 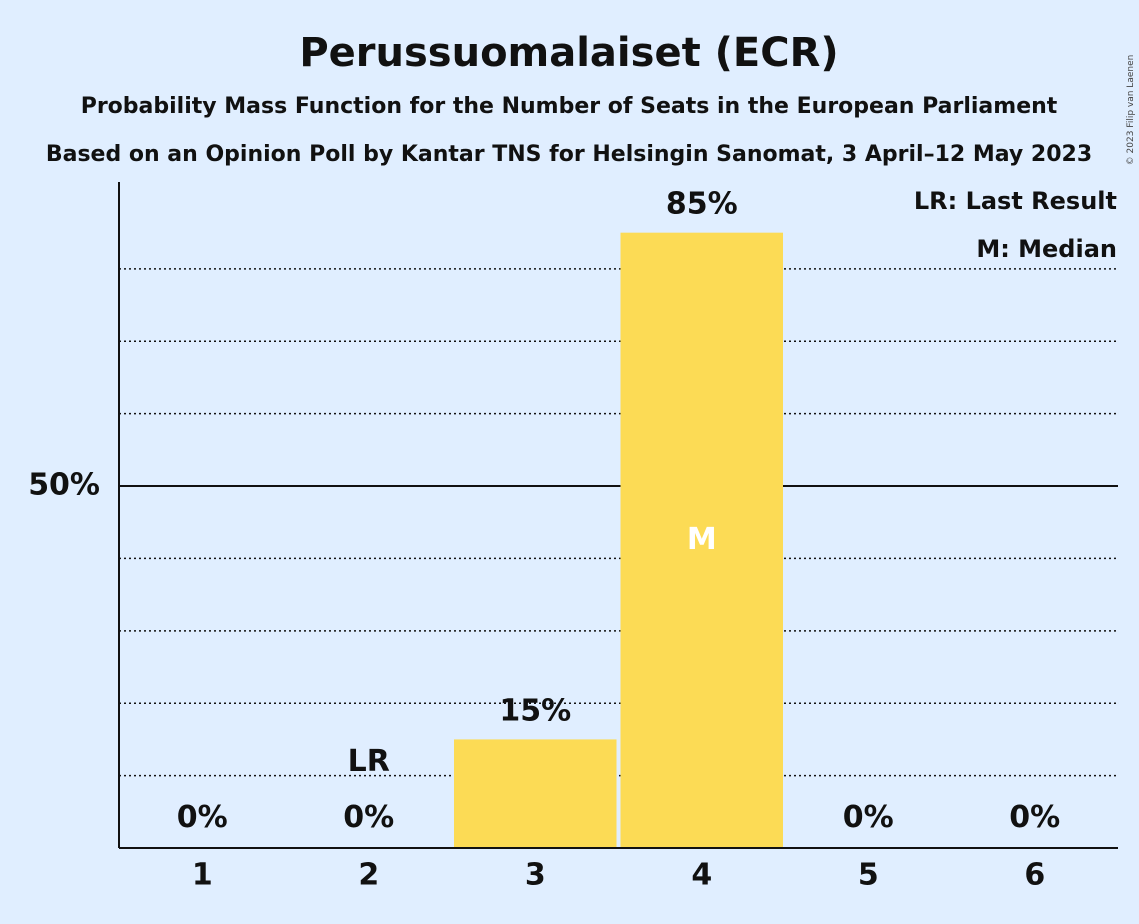 I want to click on x-tick-label-1: 1, so click(x=202, y=875).